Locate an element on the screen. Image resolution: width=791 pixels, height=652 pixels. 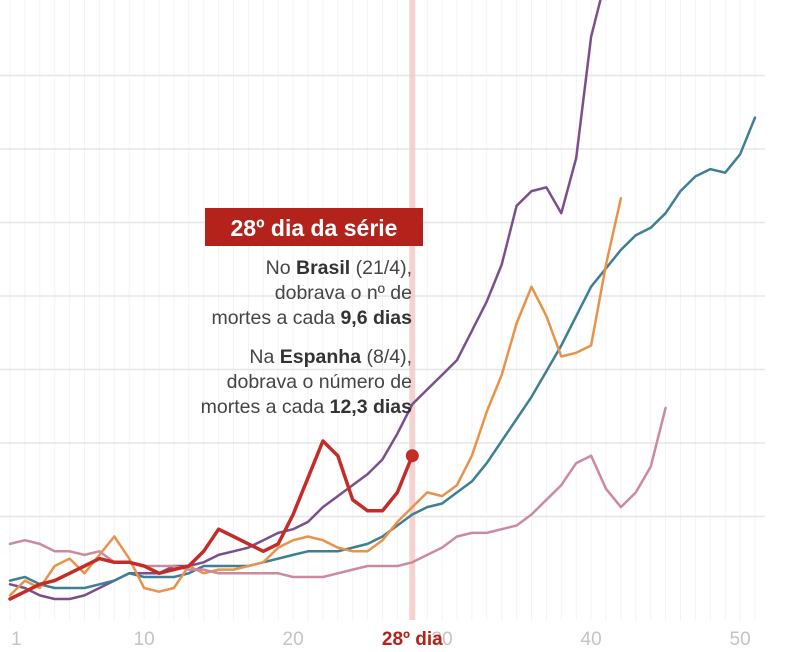
day-28-highlight is located at coordinates (412, 310).